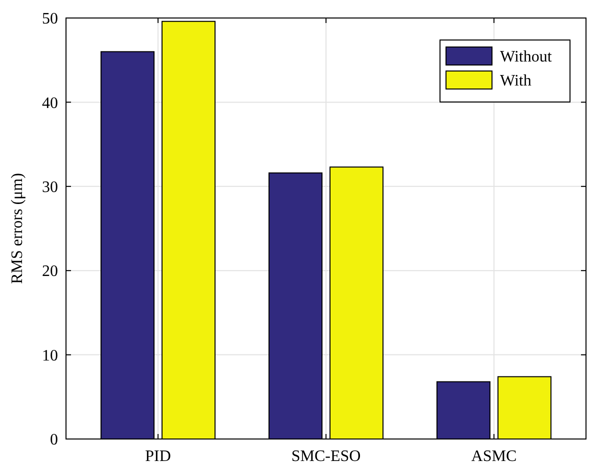  What do you see at coordinates (494, 456) in the screenshot?
I see `x-tick-label: ASMC` at bounding box center [494, 456].